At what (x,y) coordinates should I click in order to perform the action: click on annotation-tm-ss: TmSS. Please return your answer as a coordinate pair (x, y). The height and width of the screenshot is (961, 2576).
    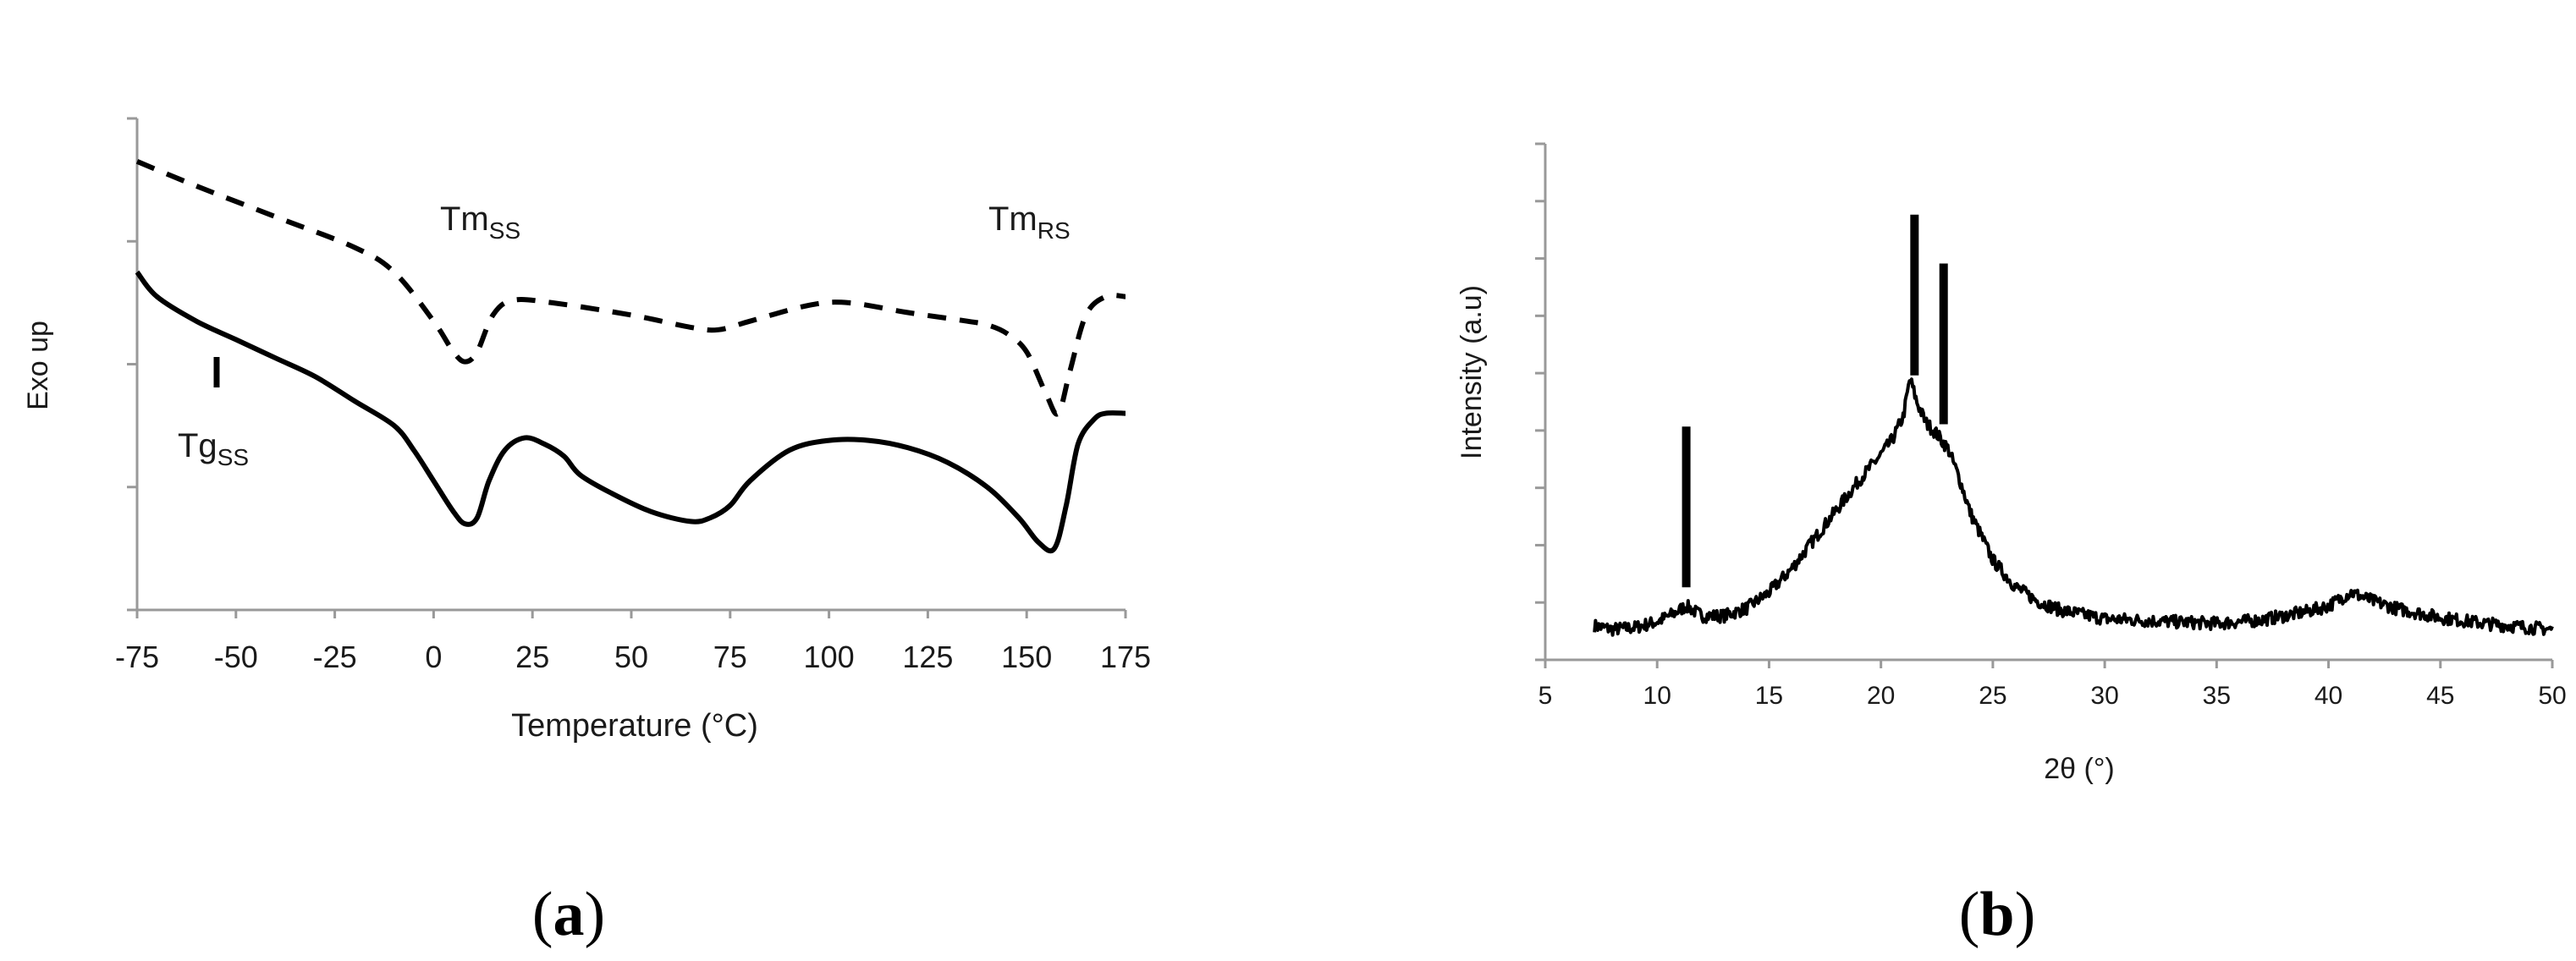
    Looking at the image, I should click on (480, 222).